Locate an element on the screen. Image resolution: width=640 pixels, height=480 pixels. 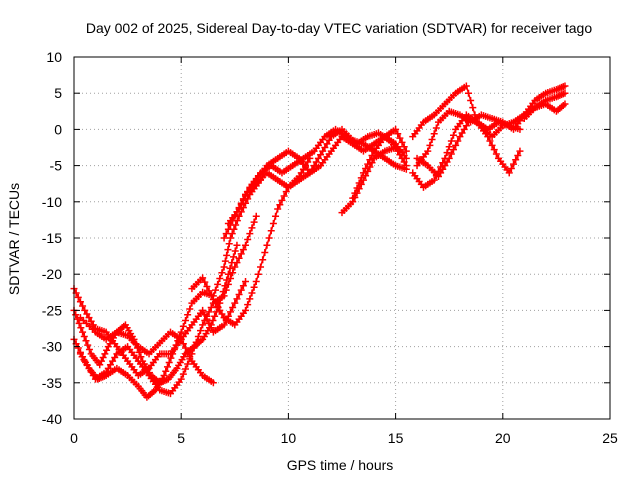
y-tick-label: 5 is located at coordinates (58, 93).